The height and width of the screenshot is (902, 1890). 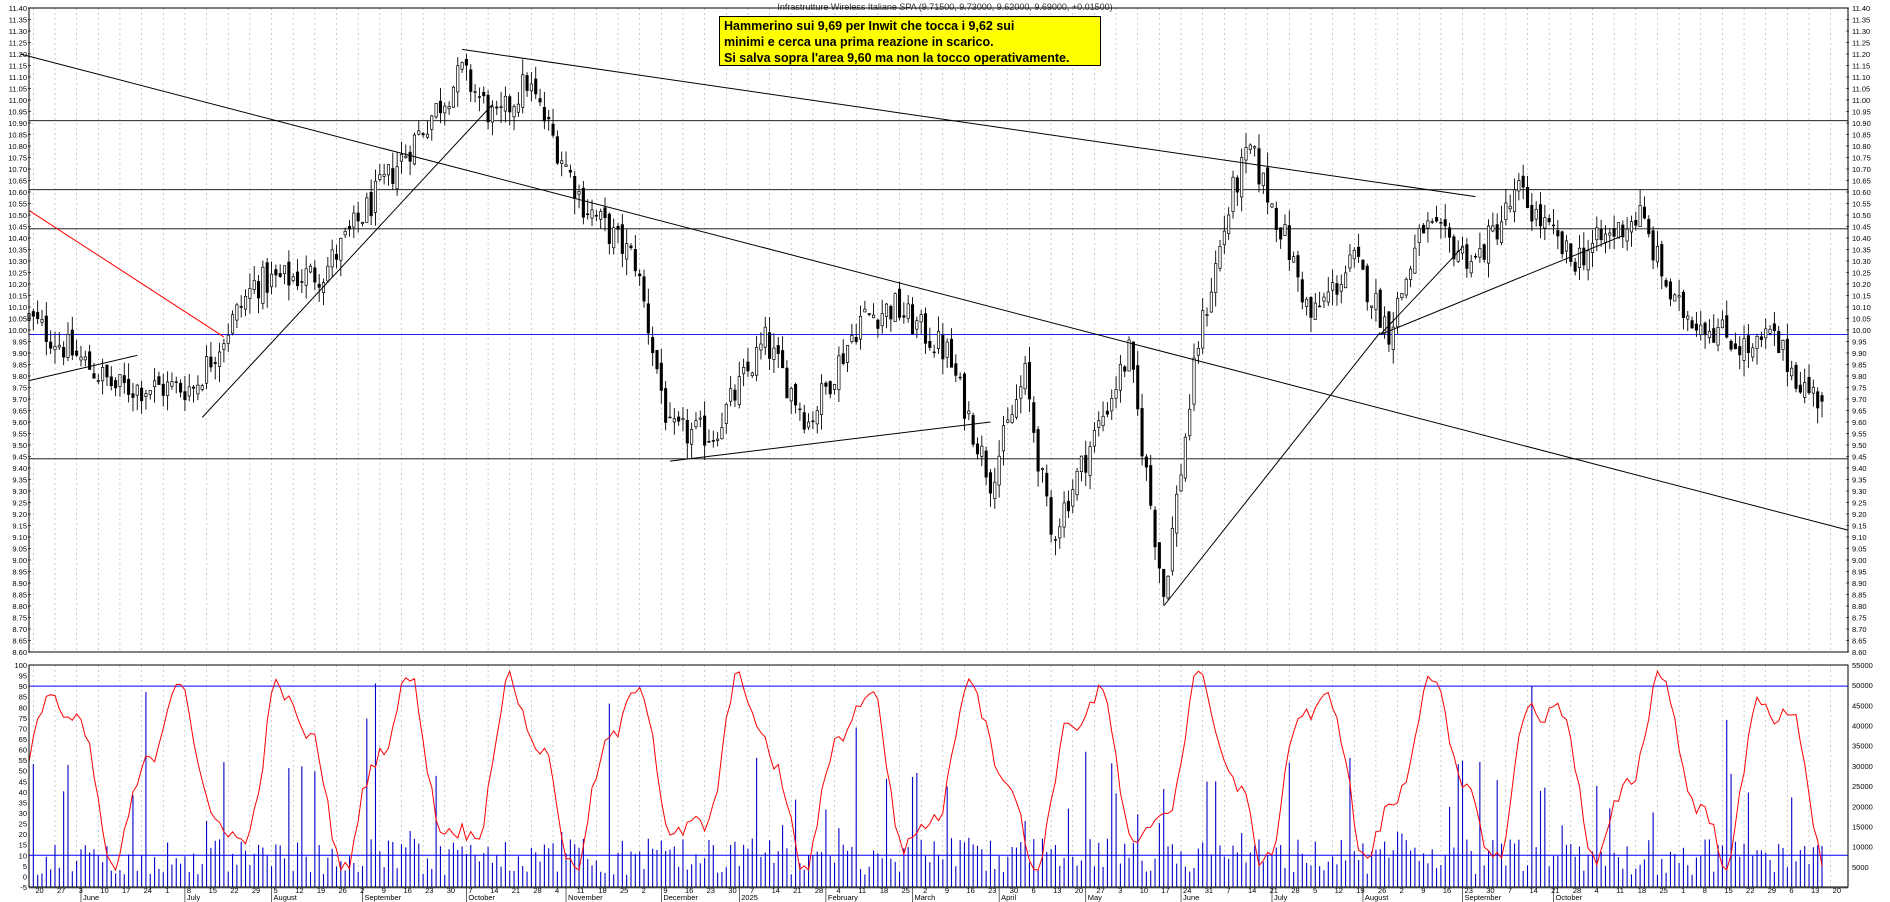 I want to click on x-day-tick: 19, so click(x=321, y=890).